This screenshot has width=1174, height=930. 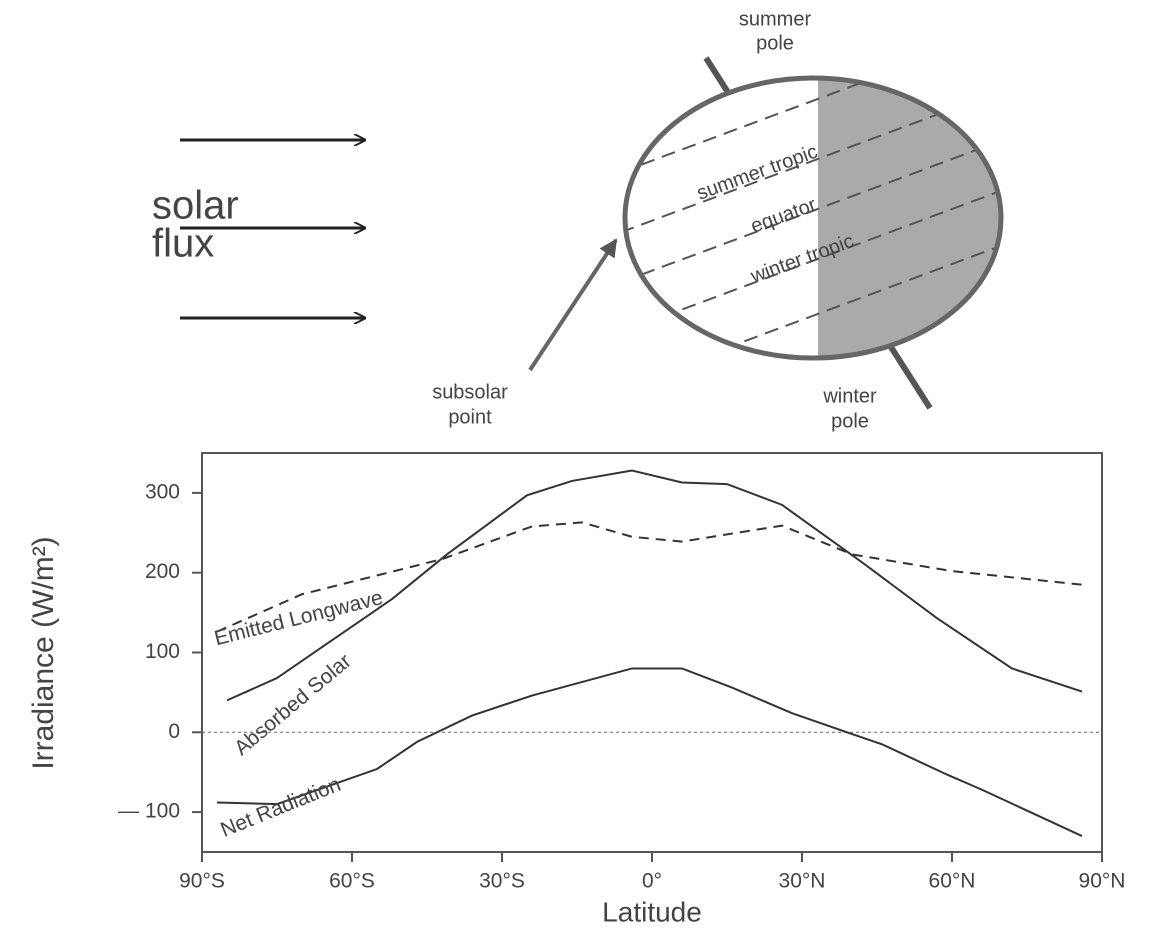 What do you see at coordinates (909, 218) in the screenshot?
I see `night-side` at bounding box center [909, 218].